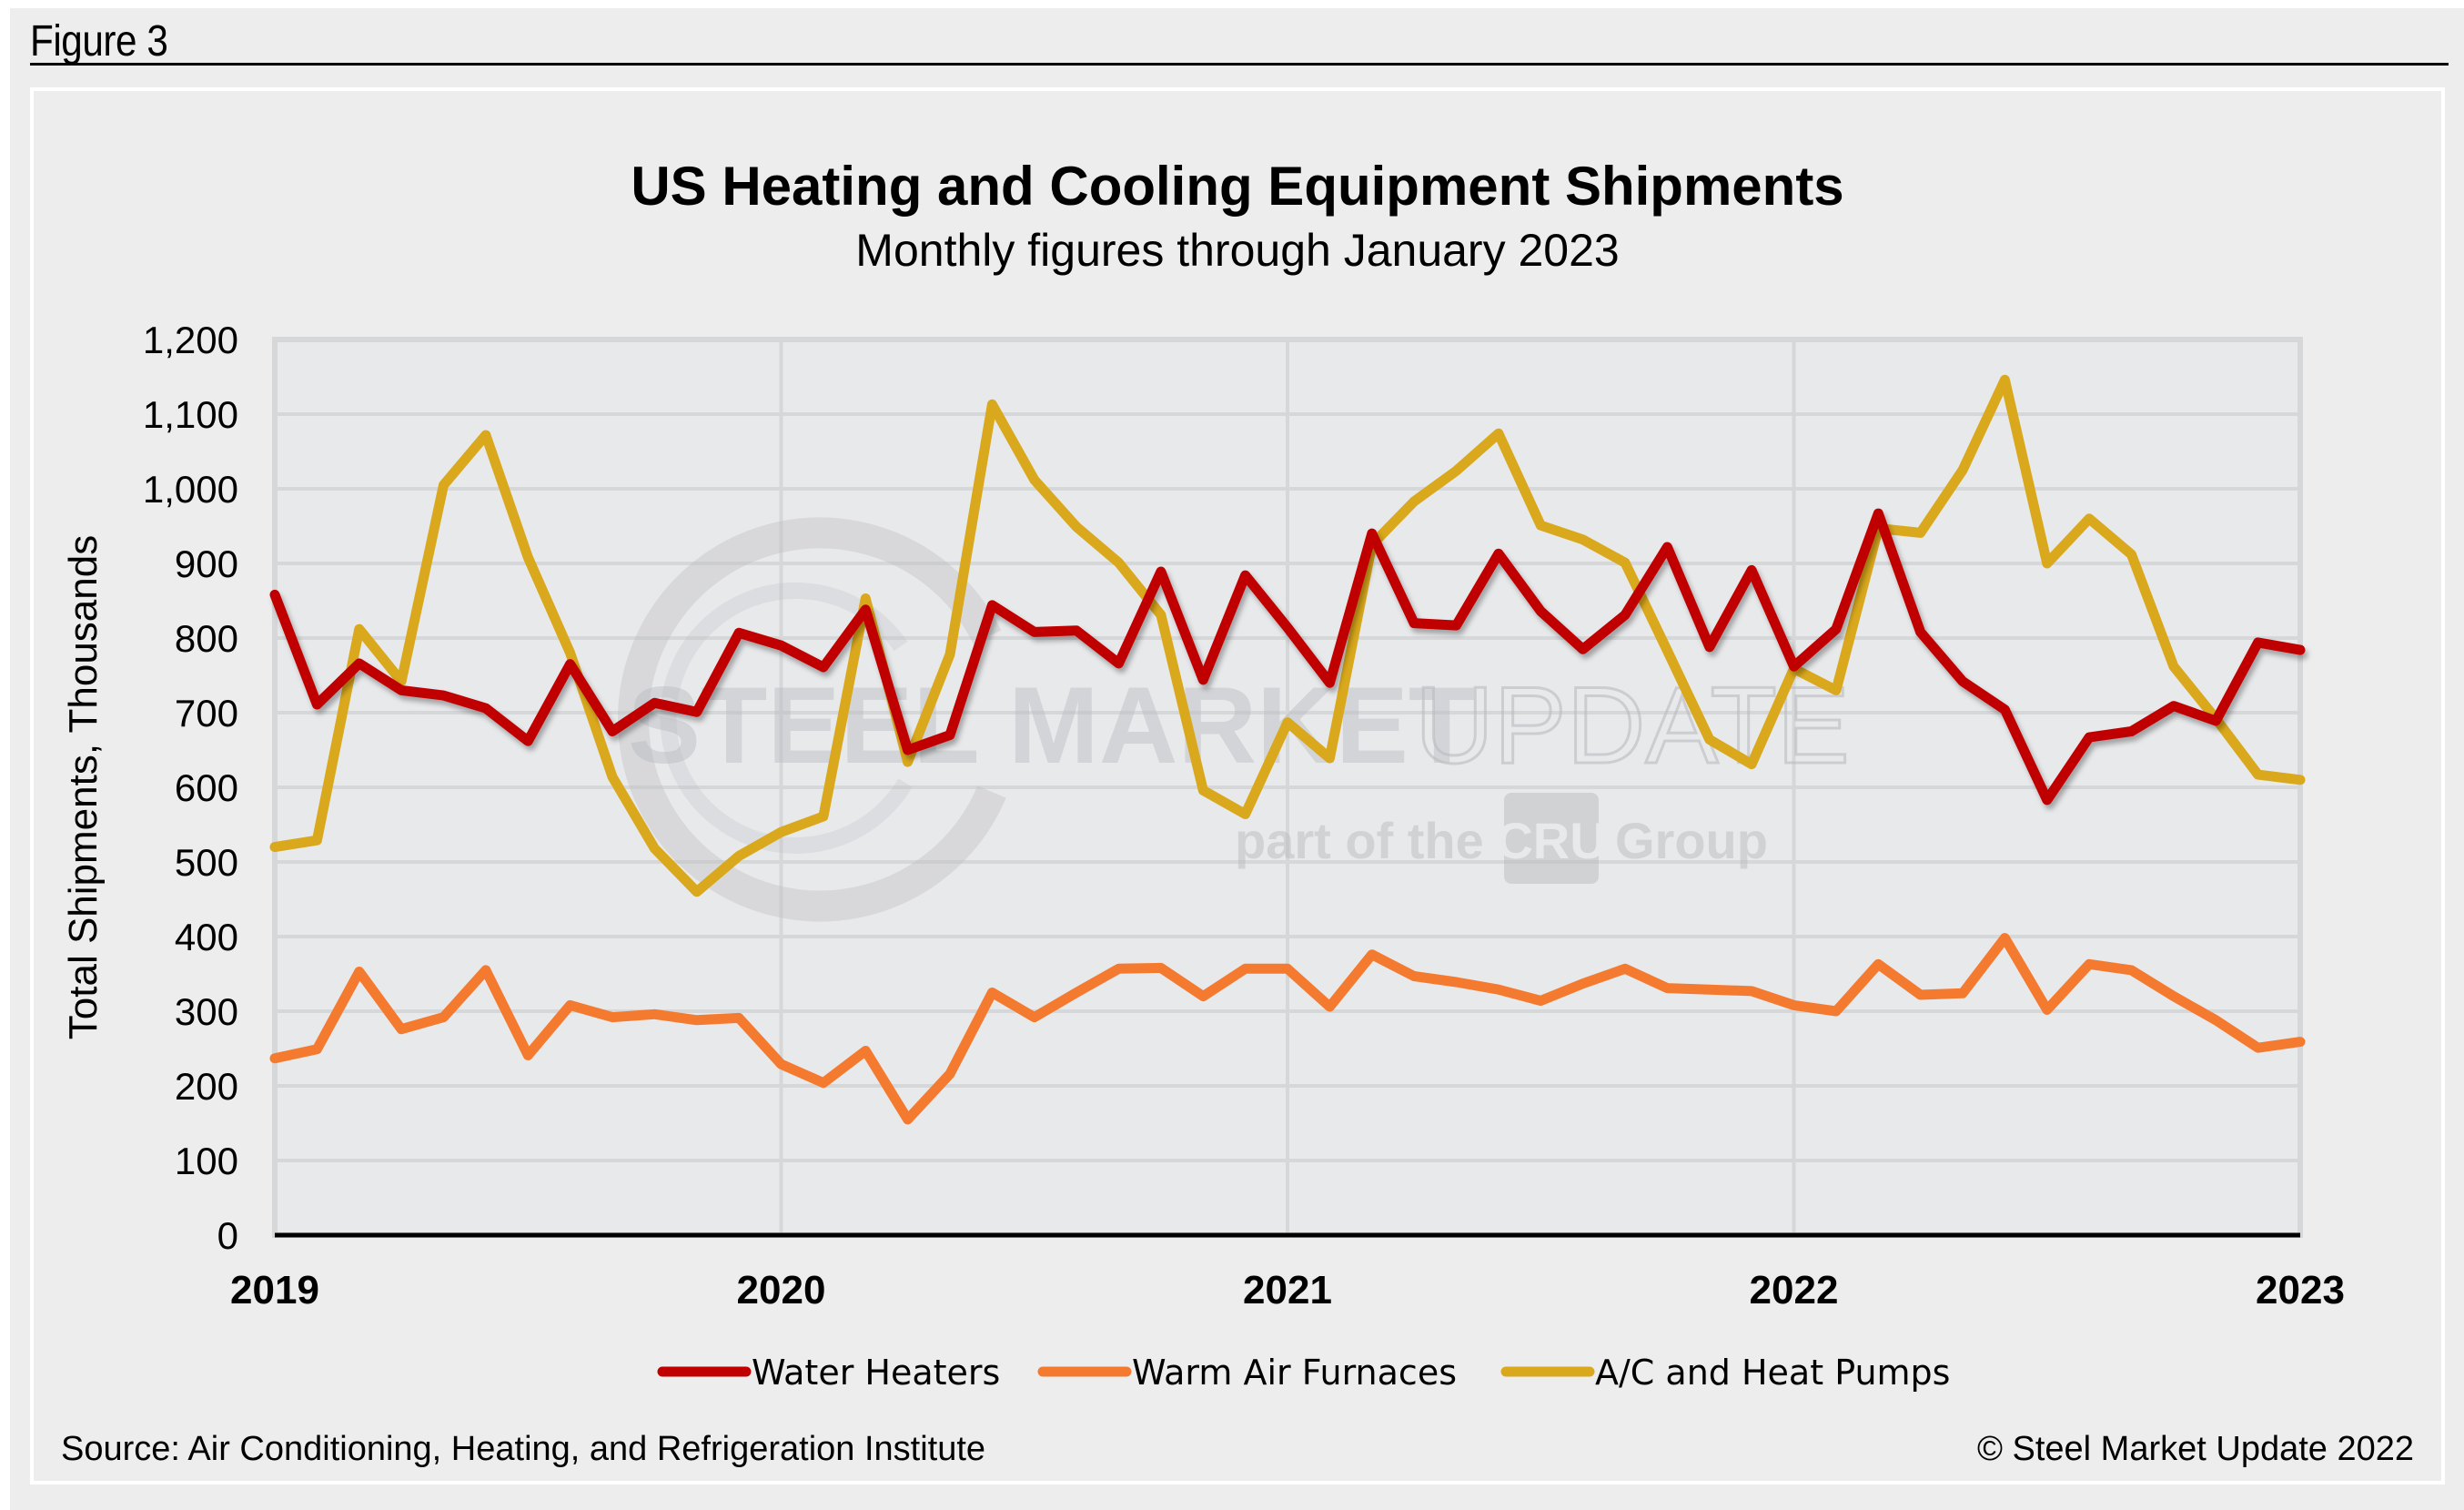  I want to click on watermark-swoosh-icon, so click(812, 720).